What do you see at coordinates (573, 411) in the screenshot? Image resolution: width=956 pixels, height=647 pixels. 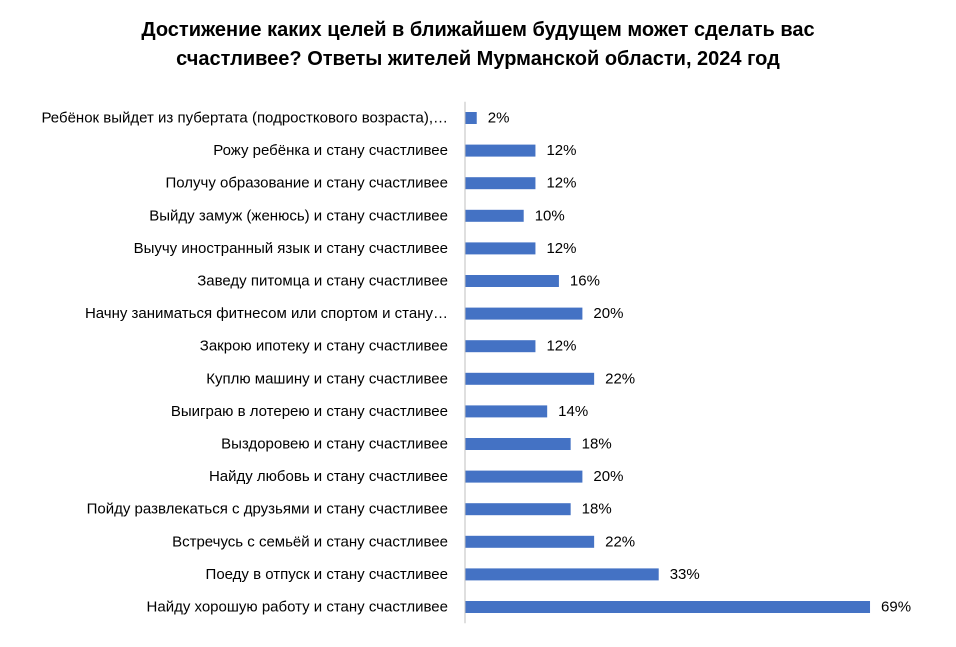 I see `data-label: 14%` at bounding box center [573, 411].